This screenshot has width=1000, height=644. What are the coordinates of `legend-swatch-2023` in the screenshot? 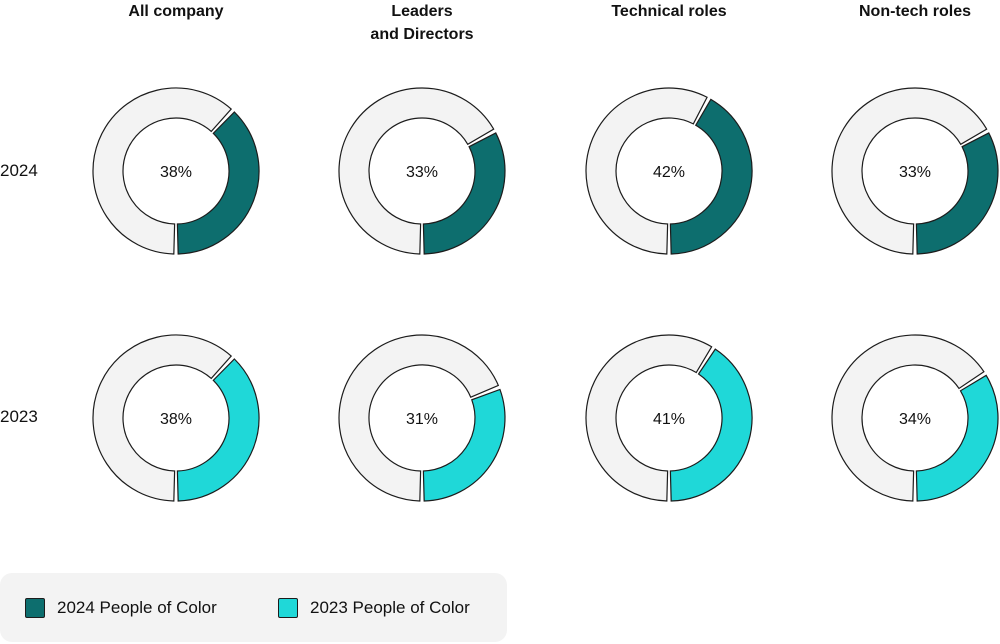 It's located at (288, 608).